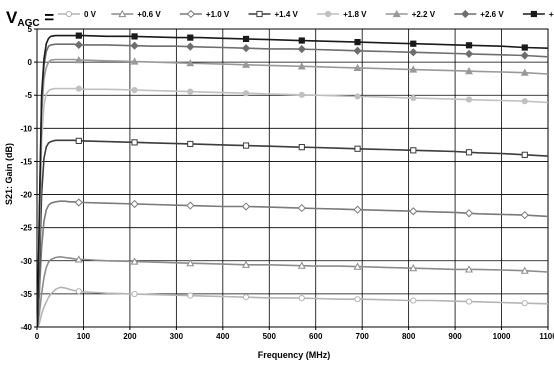 The height and width of the screenshot is (367, 554). What do you see at coordinates (455, 336) in the screenshot?
I see `x-tick-label: 900` at bounding box center [455, 336].